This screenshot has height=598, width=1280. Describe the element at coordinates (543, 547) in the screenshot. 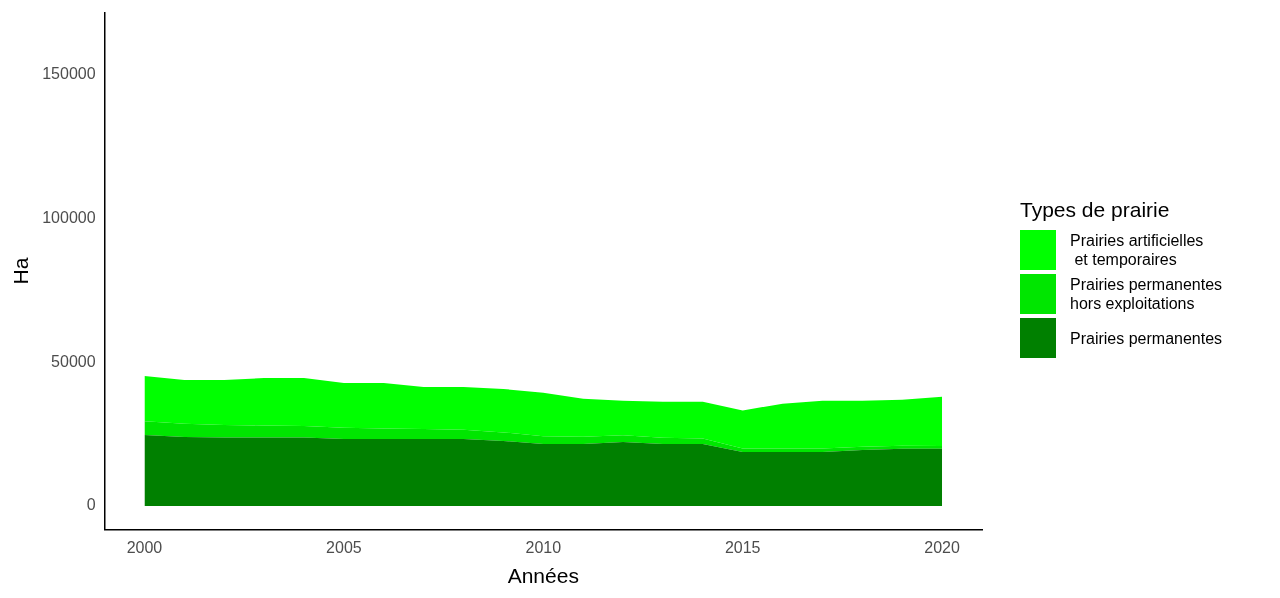

I see `x-tick-label: 2010` at that location.